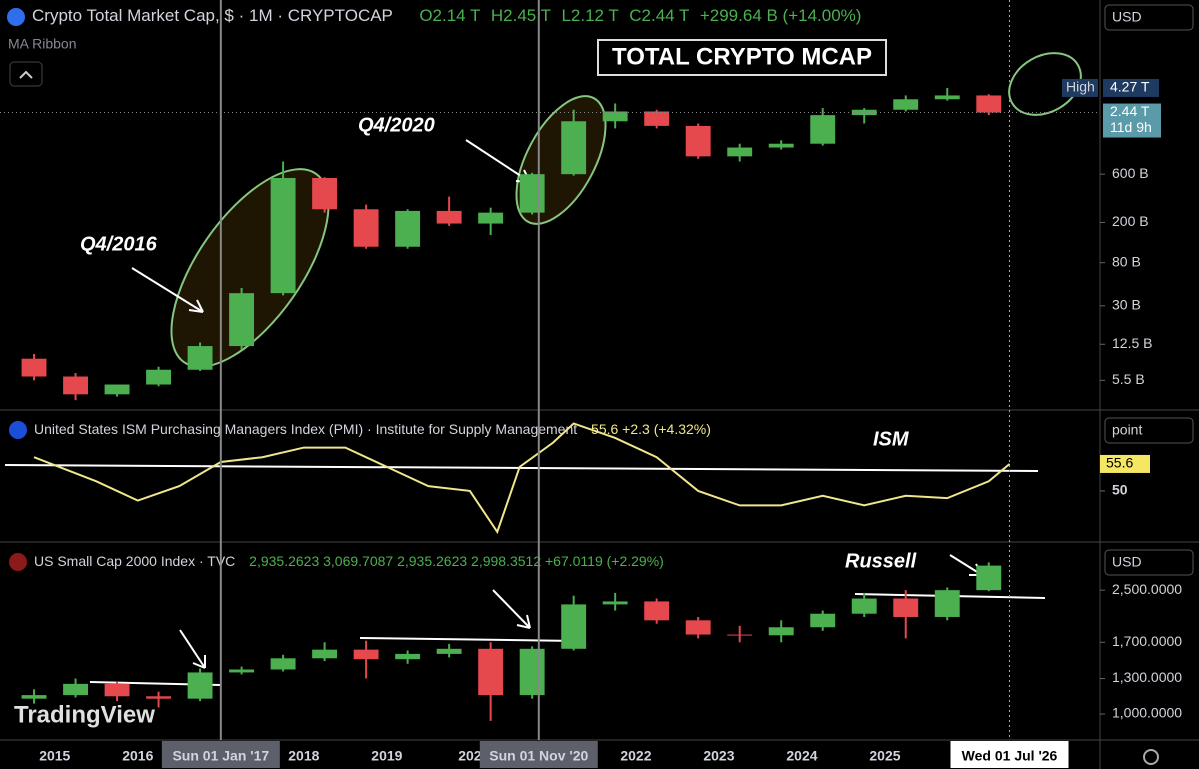 The height and width of the screenshot is (769, 1199). What do you see at coordinates (1131, 127) in the screenshot?
I see `countdown: 11d 9h` at bounding box center [1131, 127].